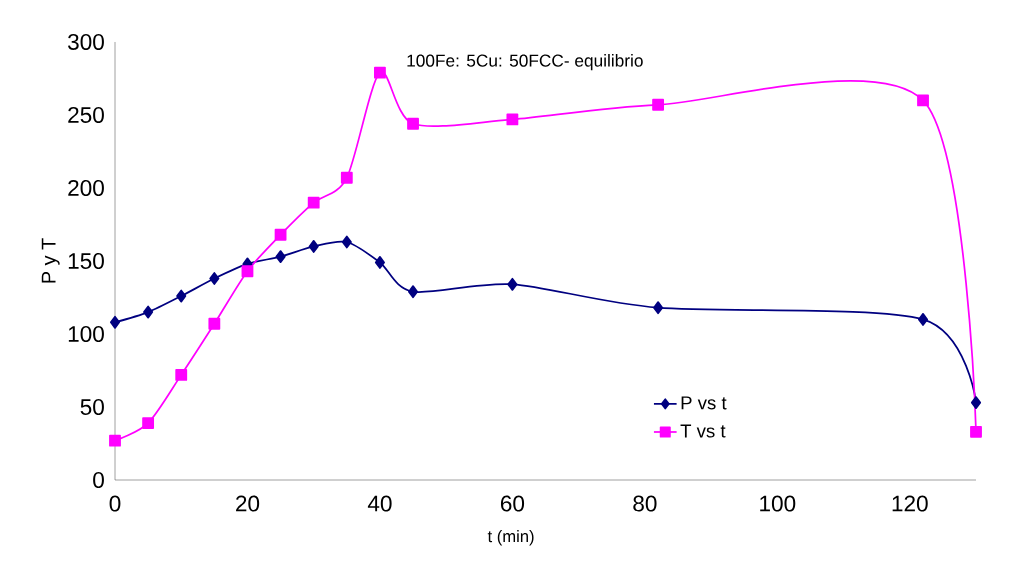  What do you see at coordinates (86, 334) in the screenshot?
I see `y-tick-label: 100` at bounding box center [86, 334].